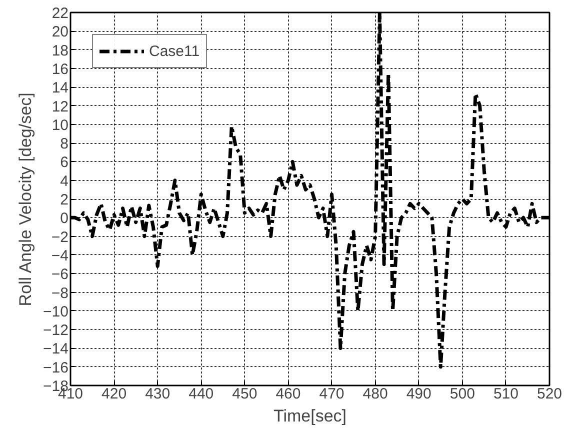  Describe the element at coordinates (331, 394) in the screenshot. I see `x-tick-label: 470` at that location.